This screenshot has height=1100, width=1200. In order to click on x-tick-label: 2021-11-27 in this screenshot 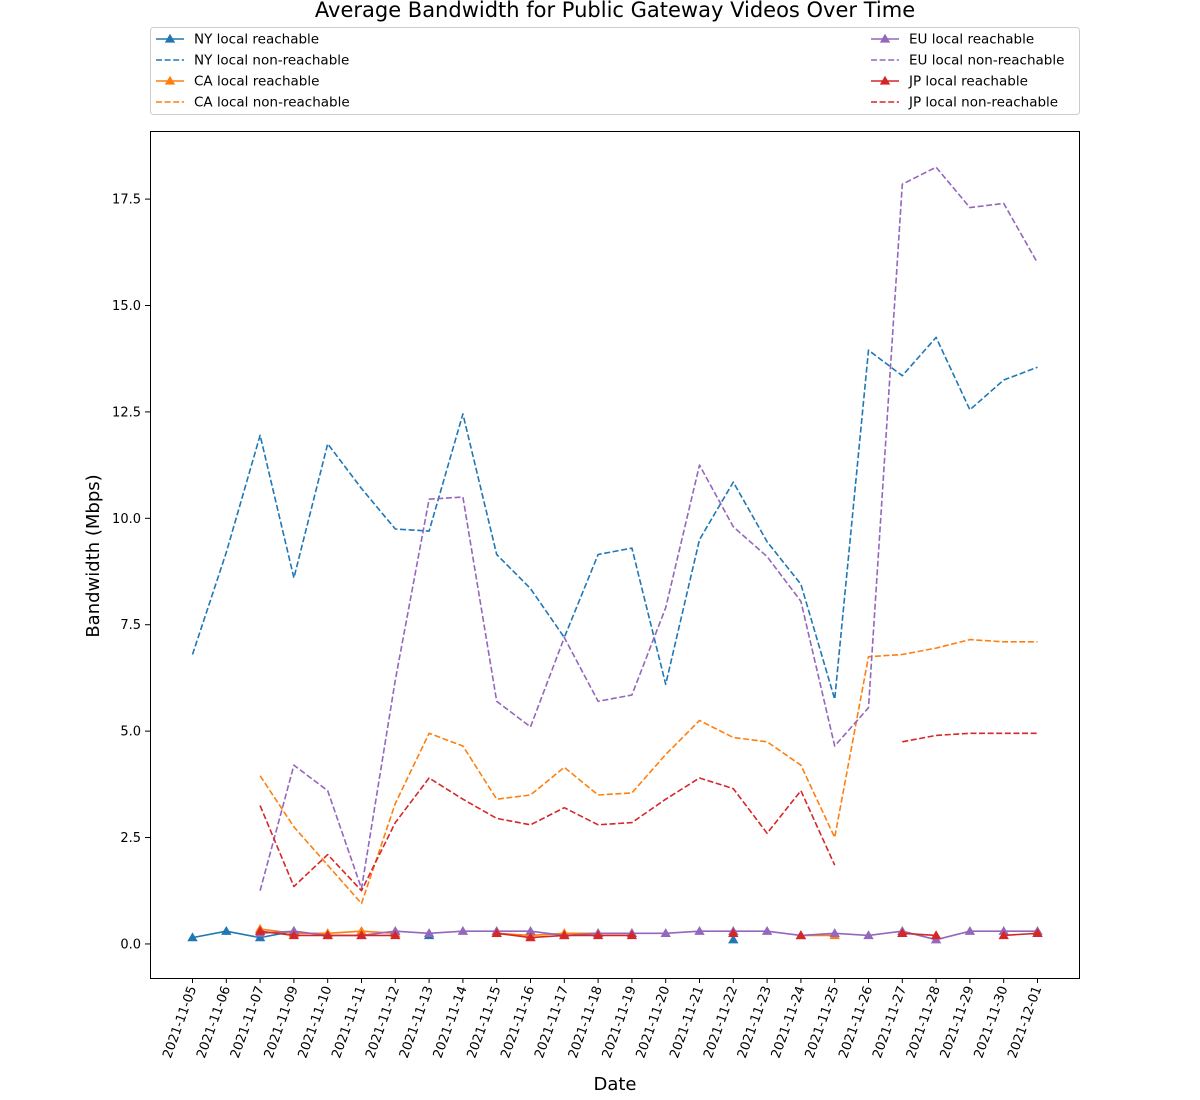, I will do `click(890, 1022)`.